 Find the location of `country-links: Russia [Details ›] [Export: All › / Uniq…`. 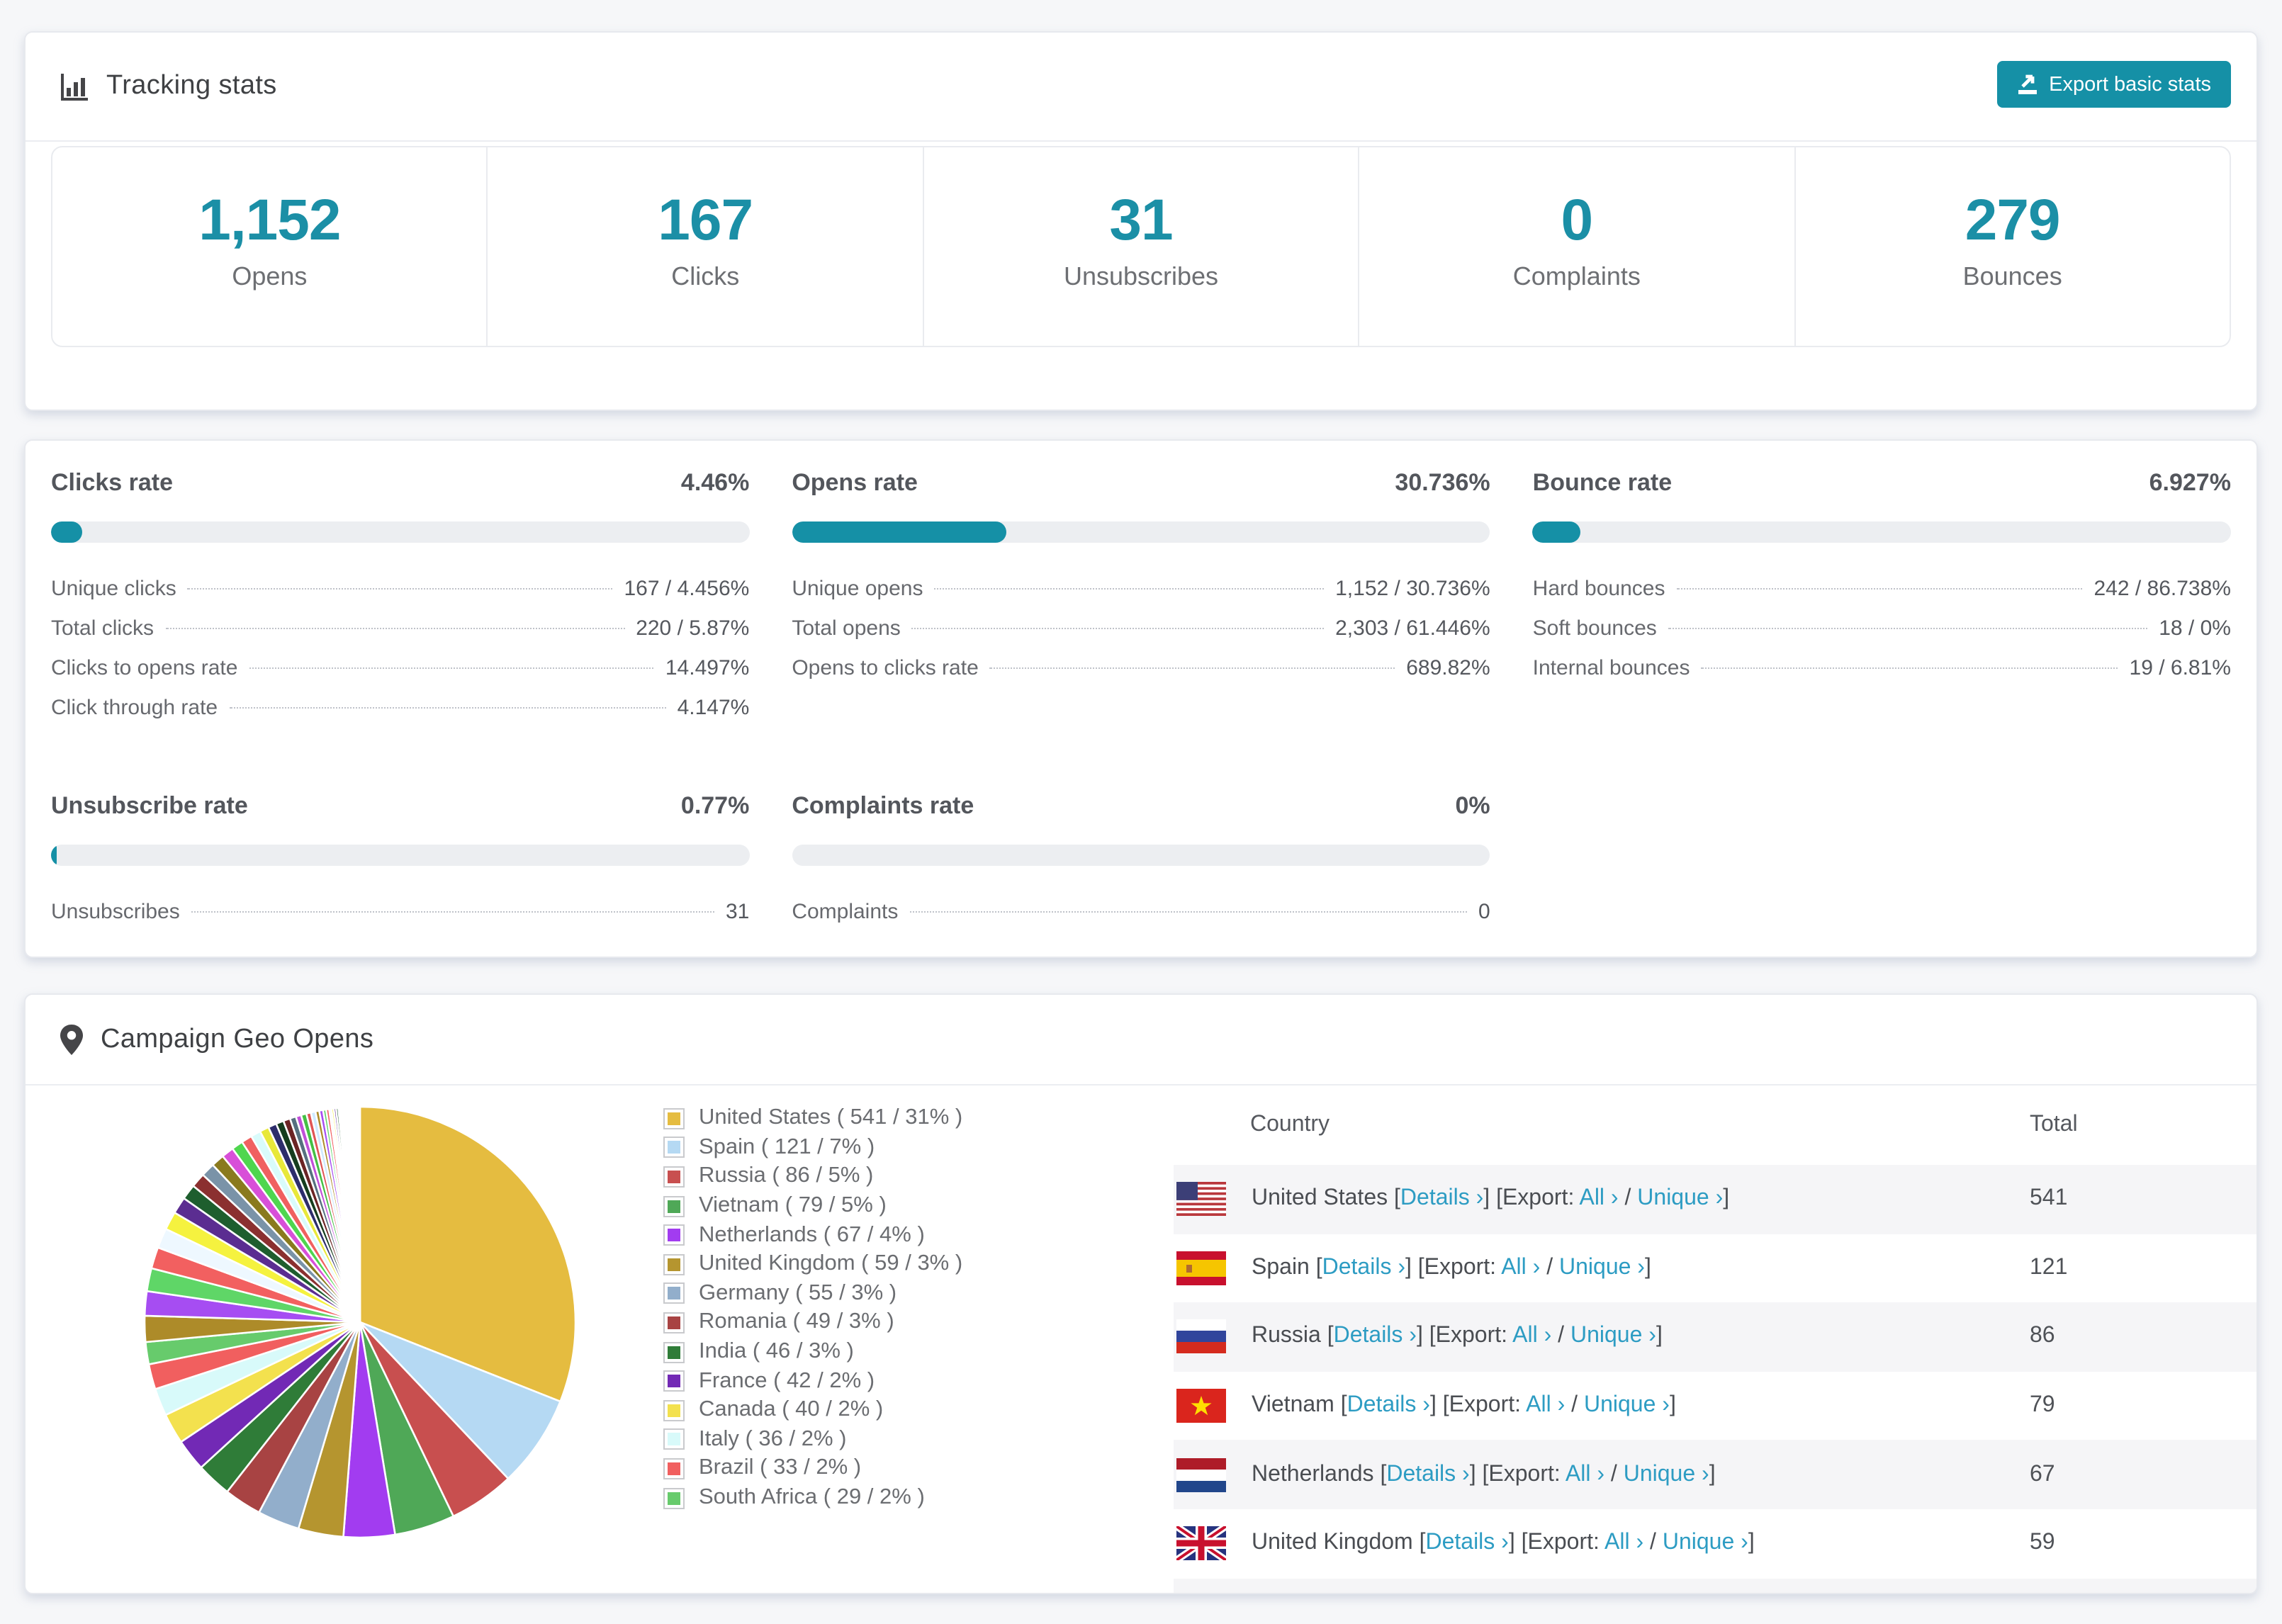

country-links: Russia [Details ›] [Export: All › / Uniq… is located at coordinates (1458, 1336).